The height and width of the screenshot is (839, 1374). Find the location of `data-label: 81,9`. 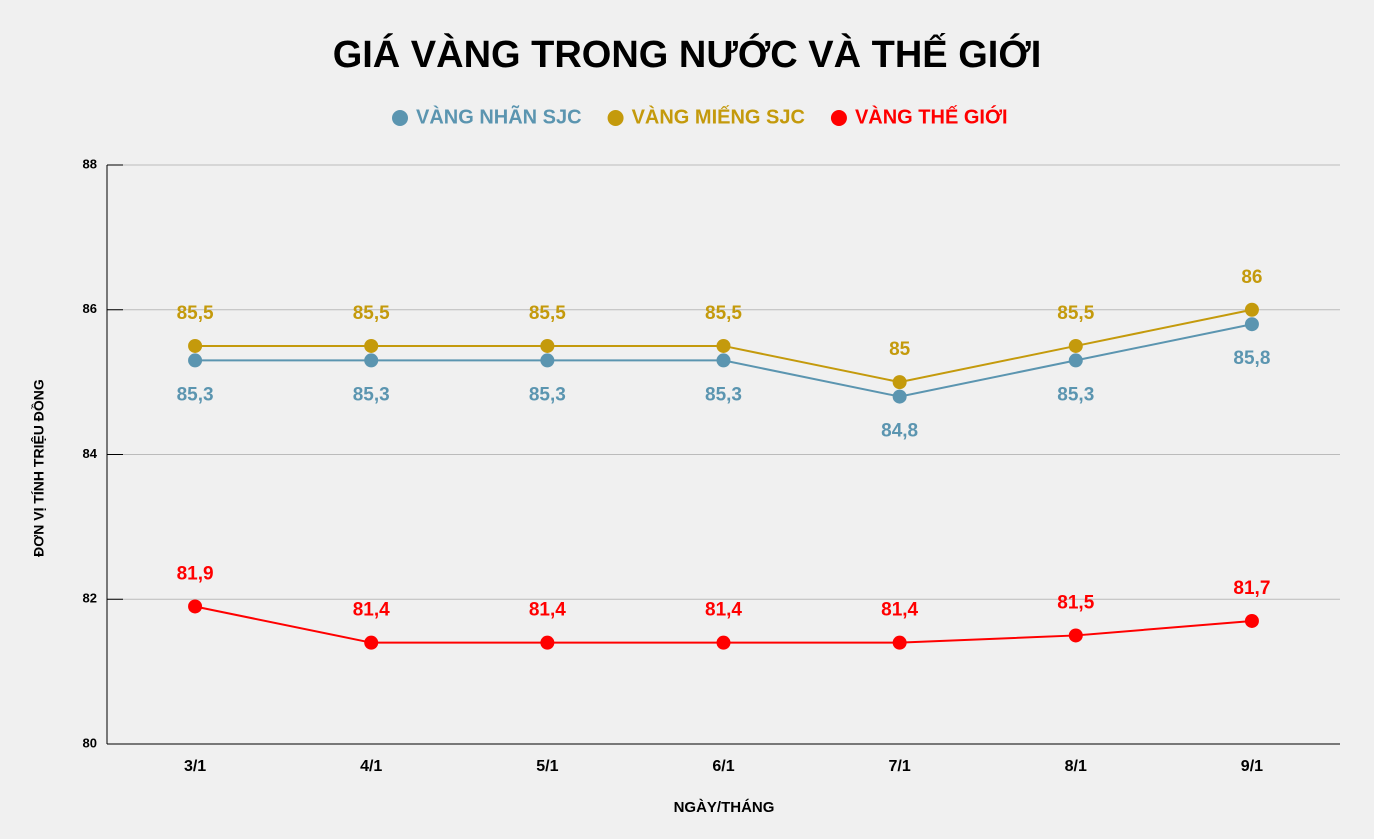

data-label: 81,9 is located at coordinates (195, 574).